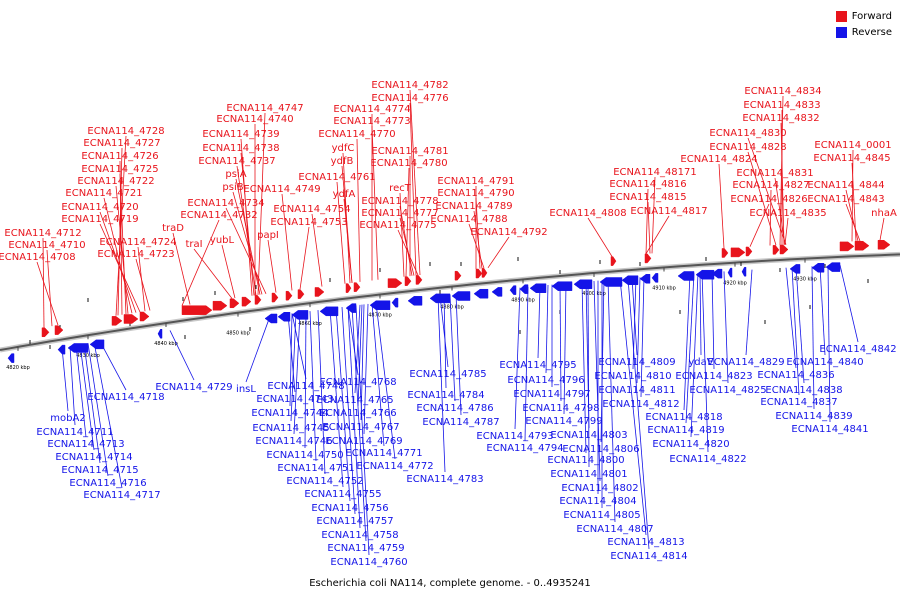 This screenshot has width=900, height=600. I want to click on reverse-gene-label: ECNA114_4794, so click(524, 448).